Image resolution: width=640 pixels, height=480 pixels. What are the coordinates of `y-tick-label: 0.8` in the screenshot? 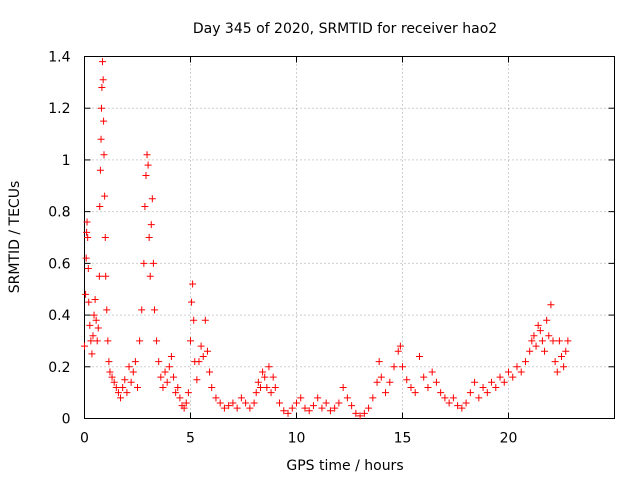 It's located at (59, 213).